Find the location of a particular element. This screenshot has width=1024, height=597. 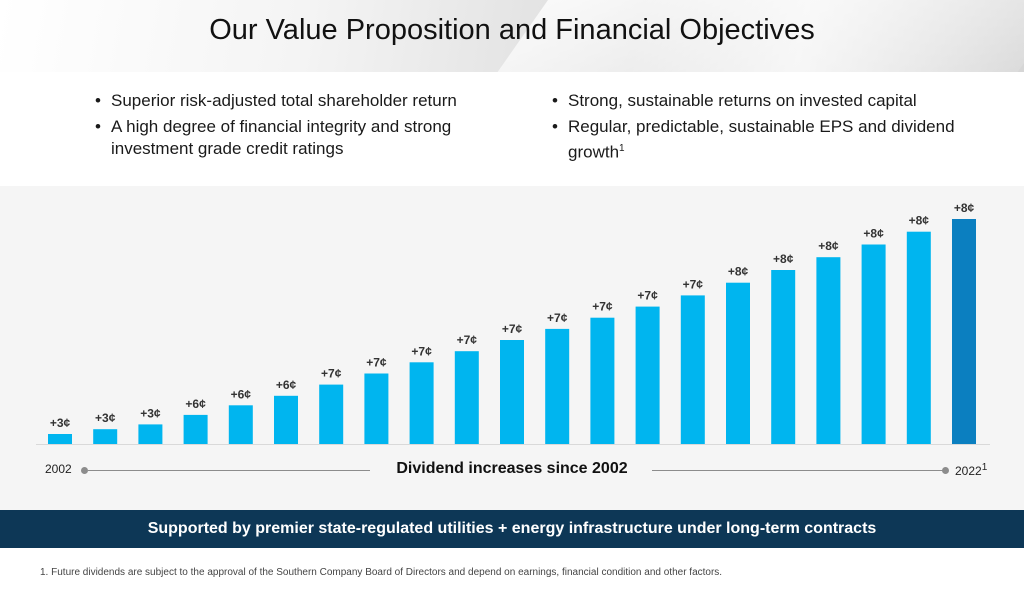

bar-2007 is located at coordinates (286, 419).